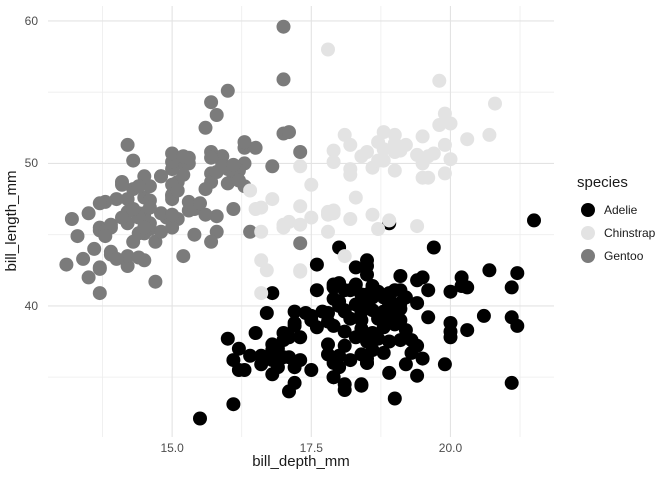  Describe the element at coordinates (630, 232) in the screenshot. I see `legend-label-chinstrap: Chinstrap` at that location.